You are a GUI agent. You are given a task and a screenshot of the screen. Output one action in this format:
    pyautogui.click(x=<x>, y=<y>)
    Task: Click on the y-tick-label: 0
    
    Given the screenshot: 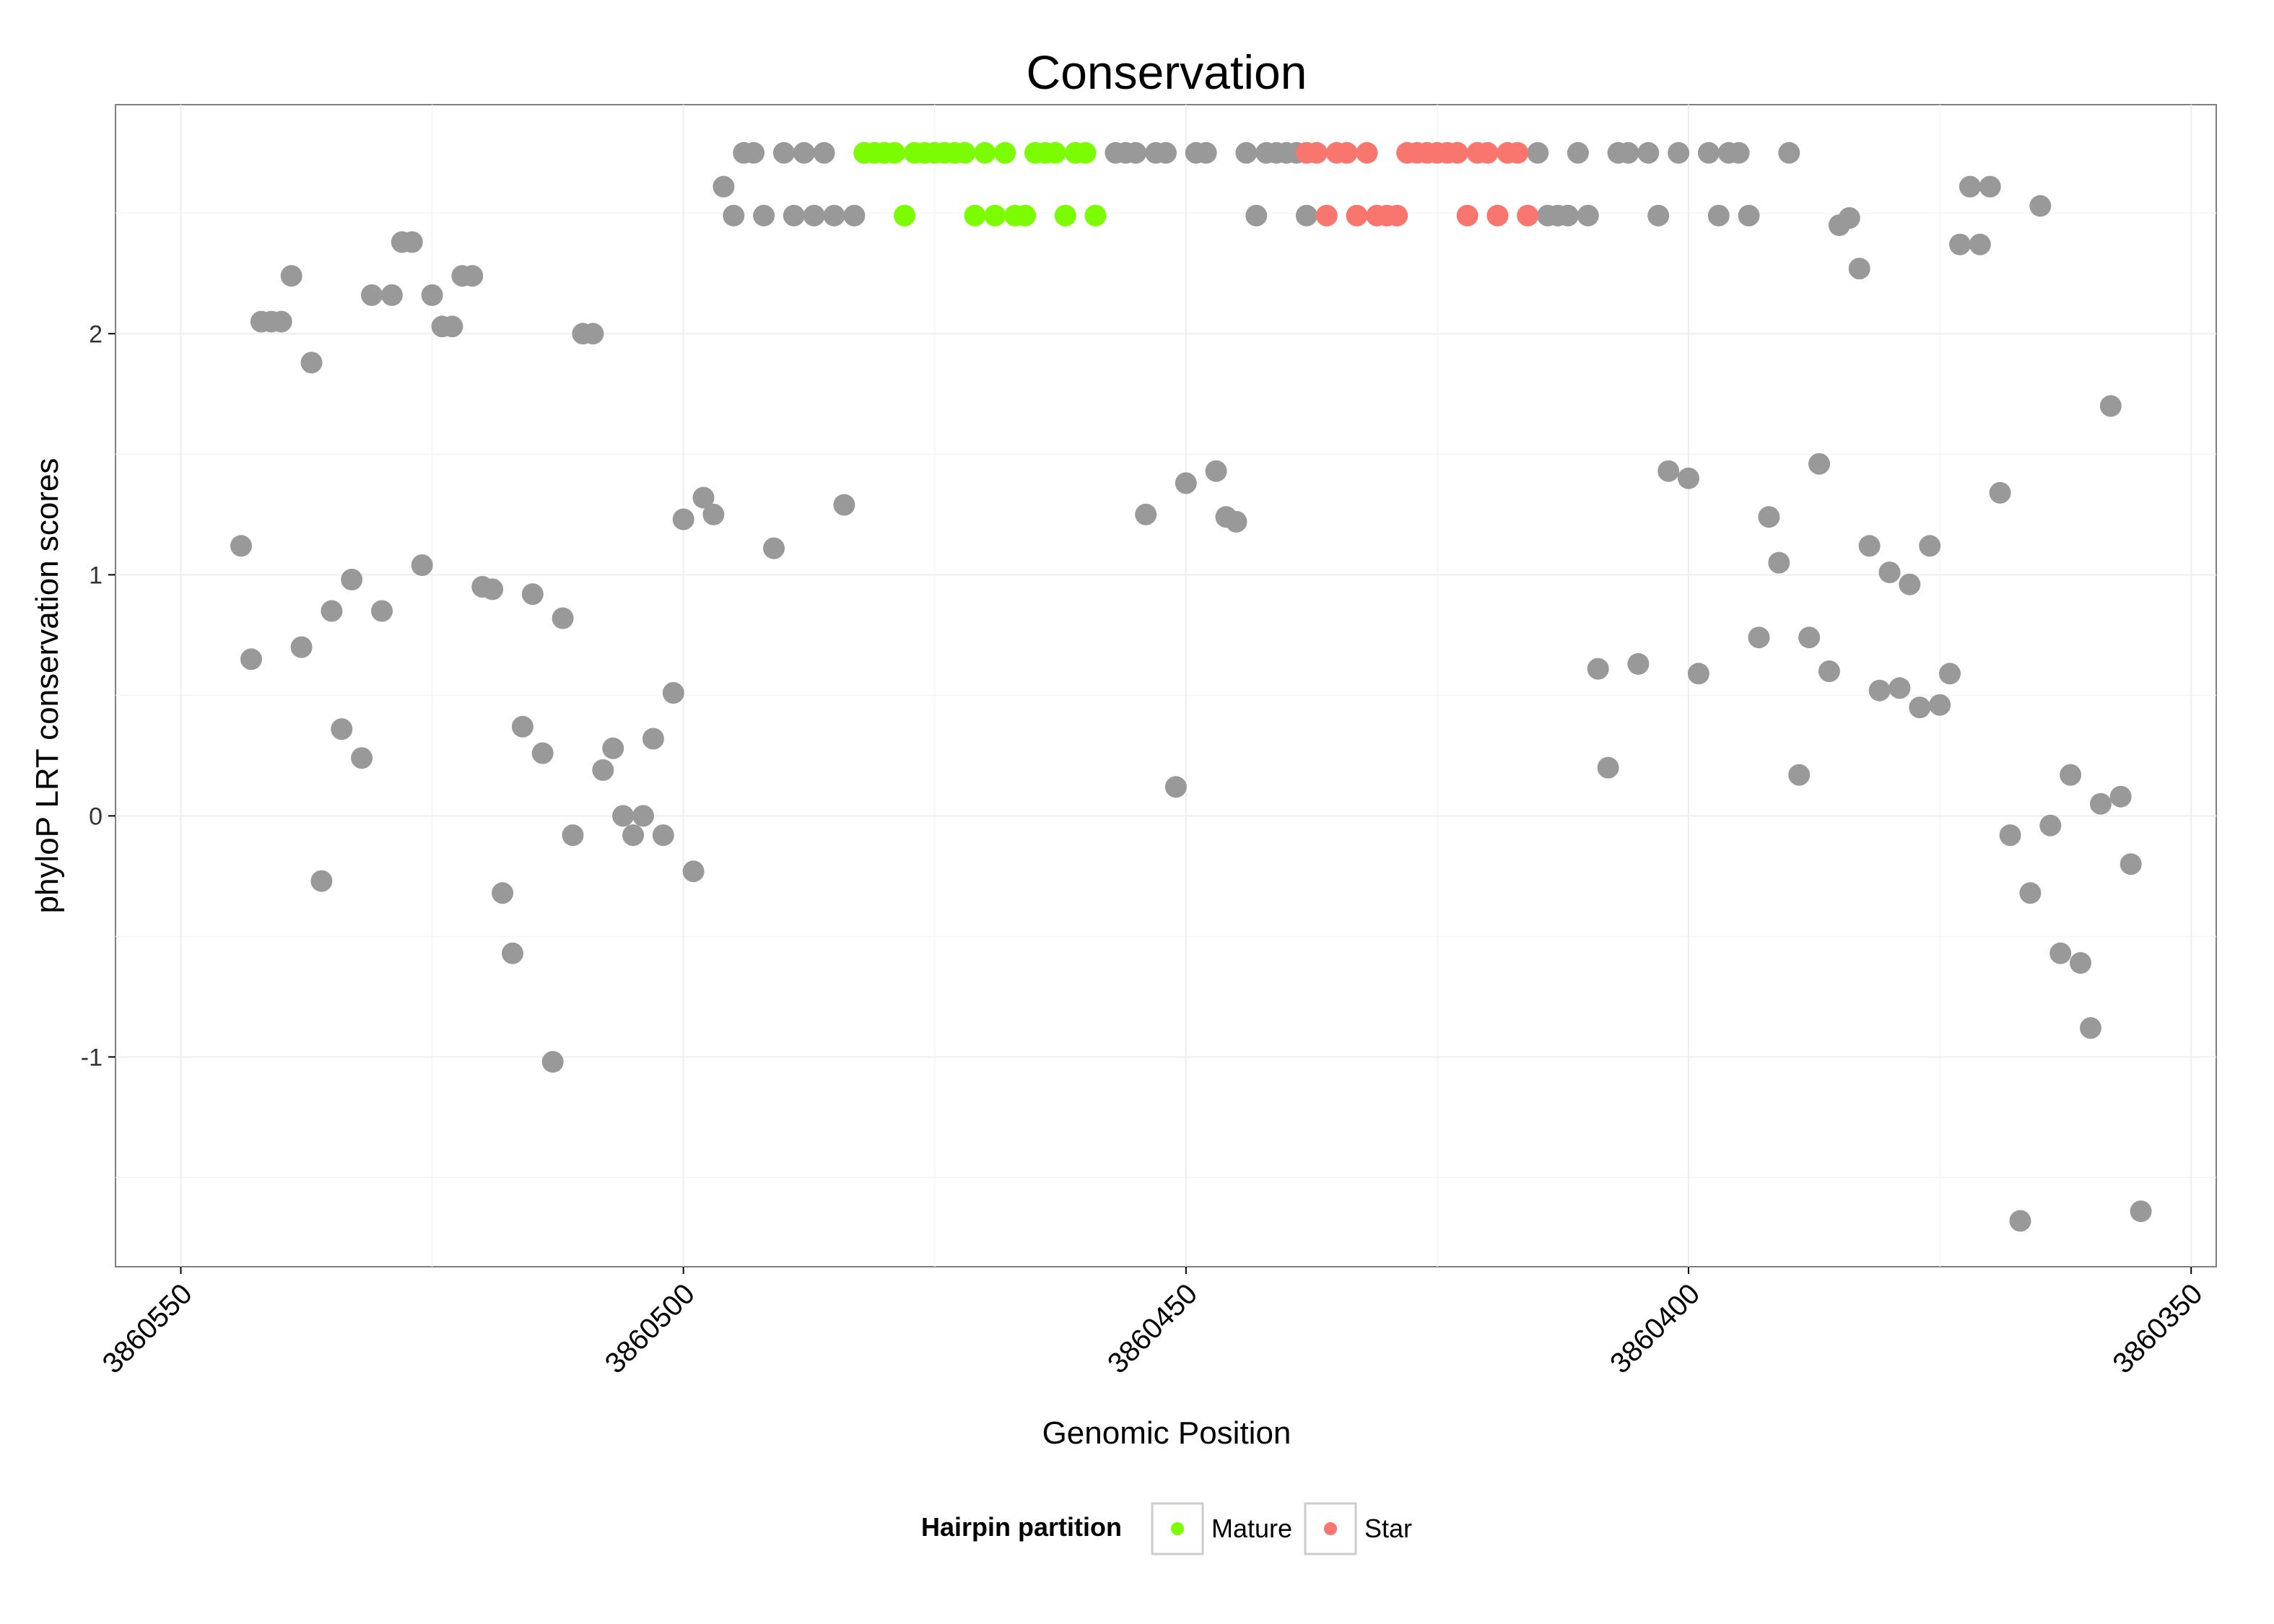 What is the action you would take?
    pyautogui.click(x=96, y=816)
    